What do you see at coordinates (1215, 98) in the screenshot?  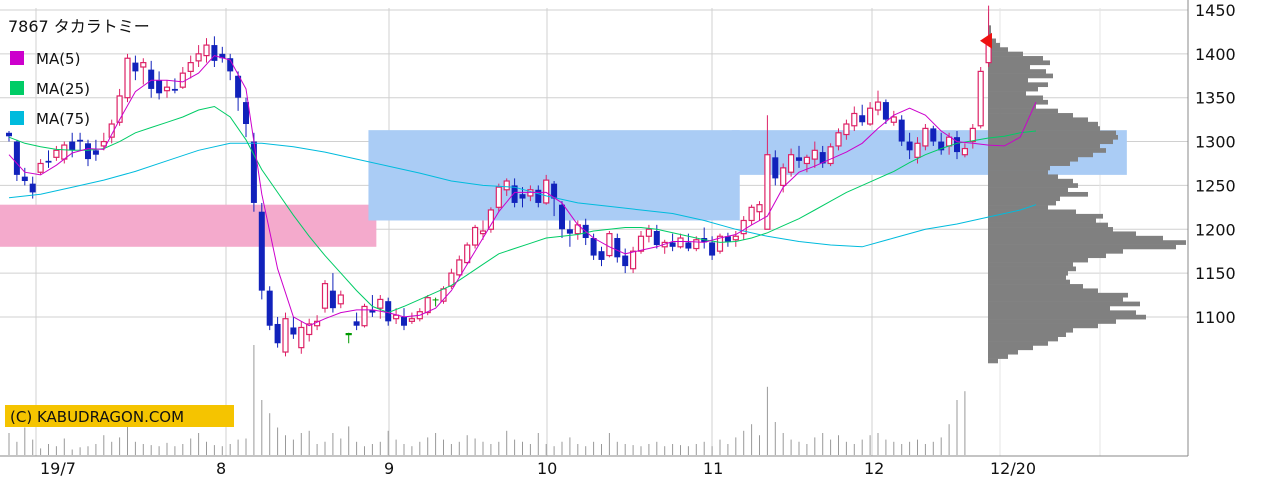 I see `y-tick-label: 1350` at bounding box center [1215, 98].